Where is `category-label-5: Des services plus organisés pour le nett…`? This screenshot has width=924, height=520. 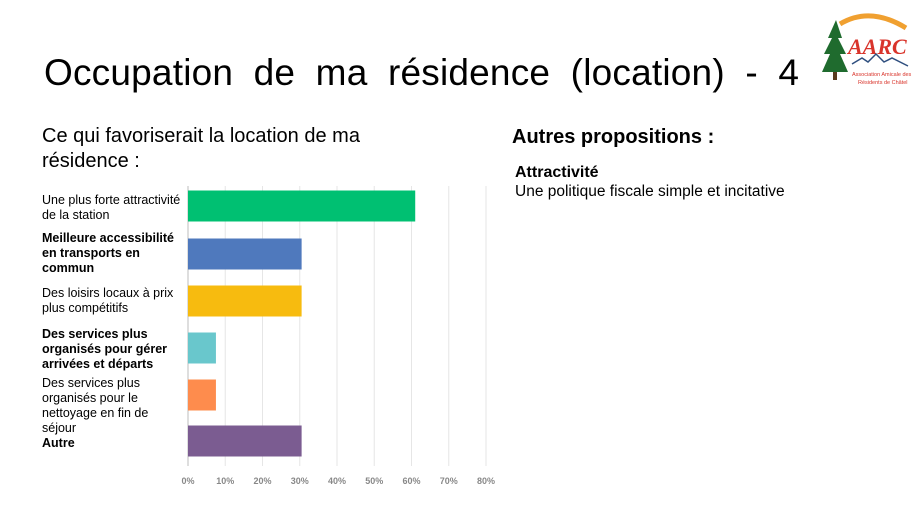 category-label-5: Des services plus organisés pour le nett… is located at coordinates (95, 405).